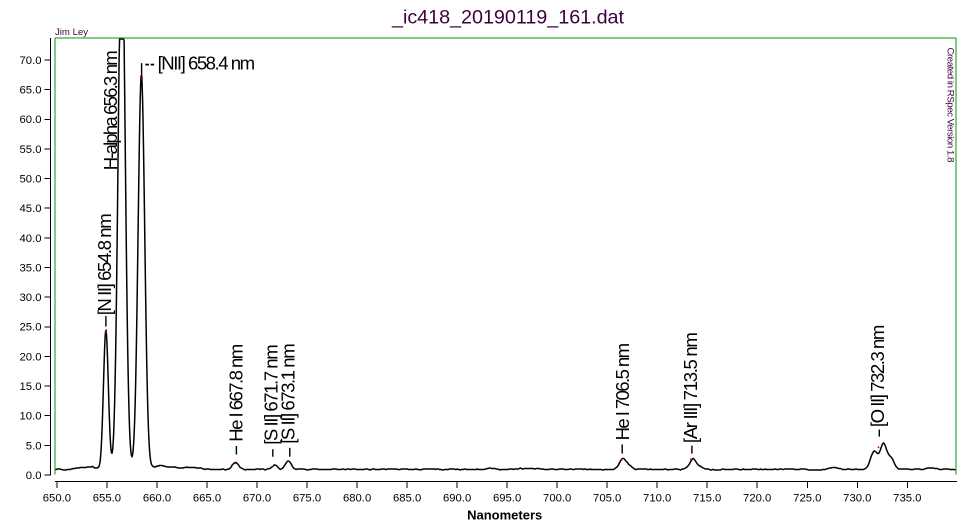 This screenshot has height=524, width=958. What do you see at coordinates (34, 476) in the screenshot?
I see `svg-text: 0.0` at bounding box center [34, 476].